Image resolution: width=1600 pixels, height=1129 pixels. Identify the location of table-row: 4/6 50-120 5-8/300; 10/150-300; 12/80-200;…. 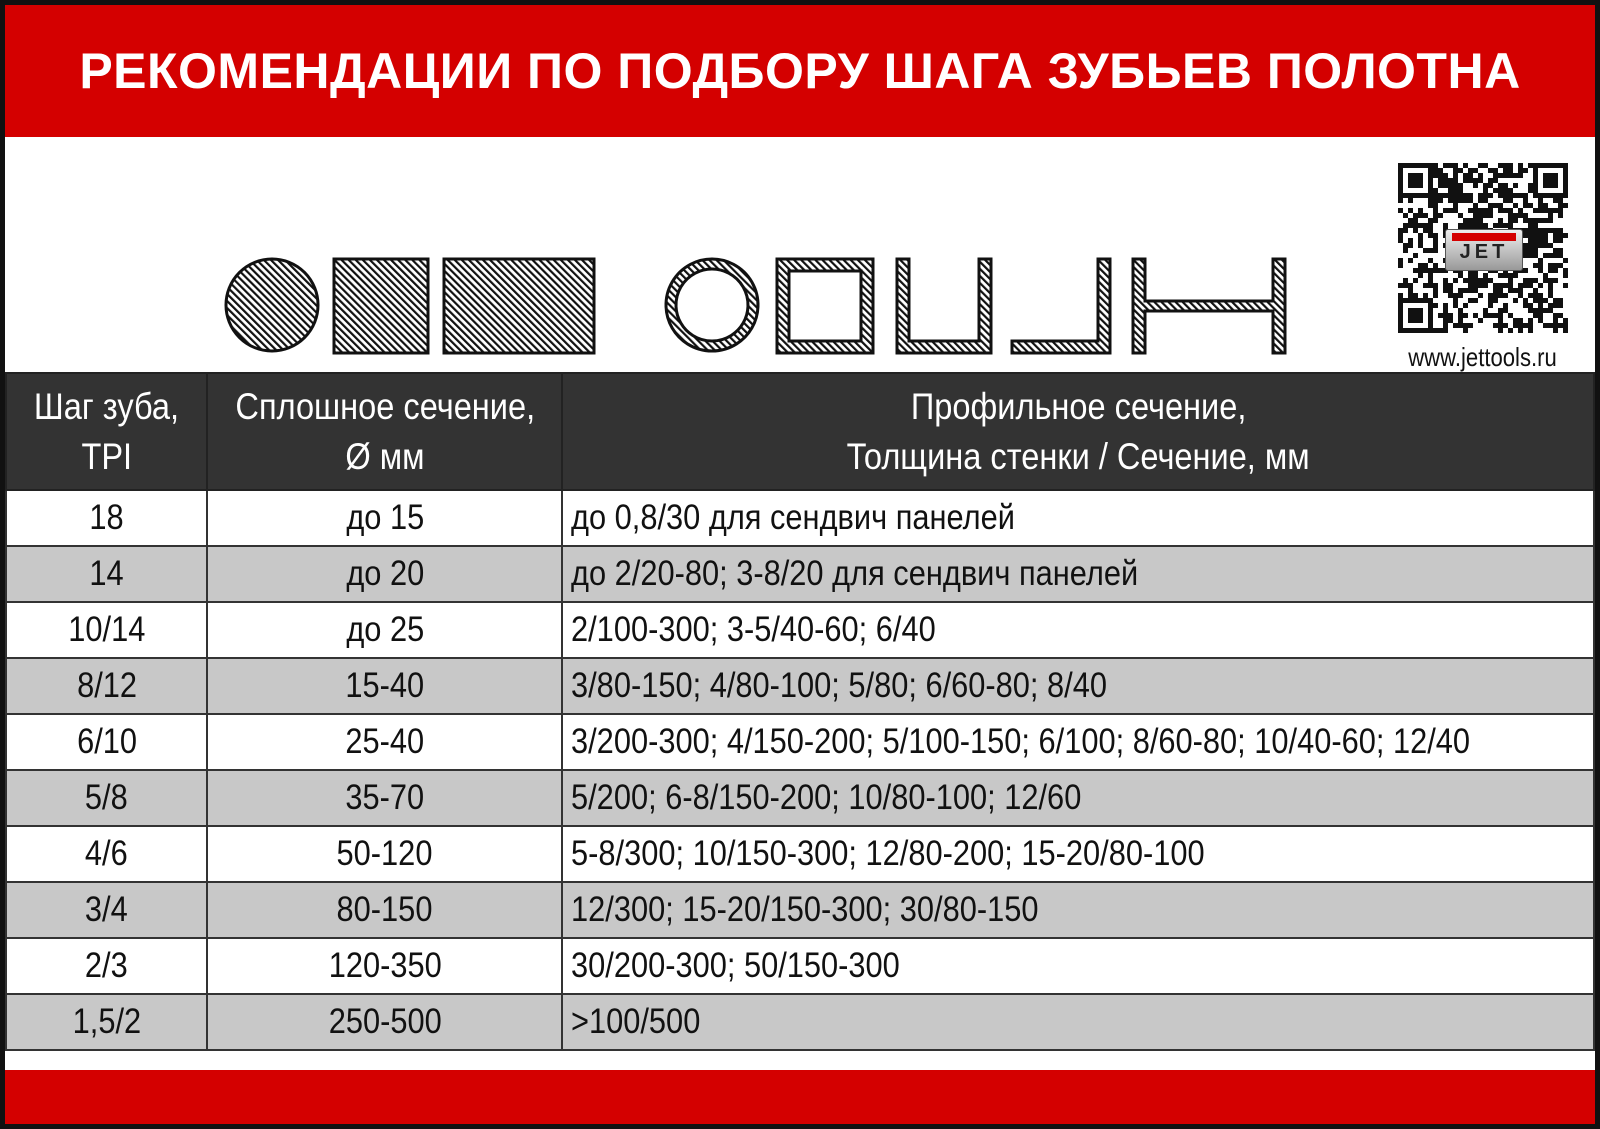
(799, 854).